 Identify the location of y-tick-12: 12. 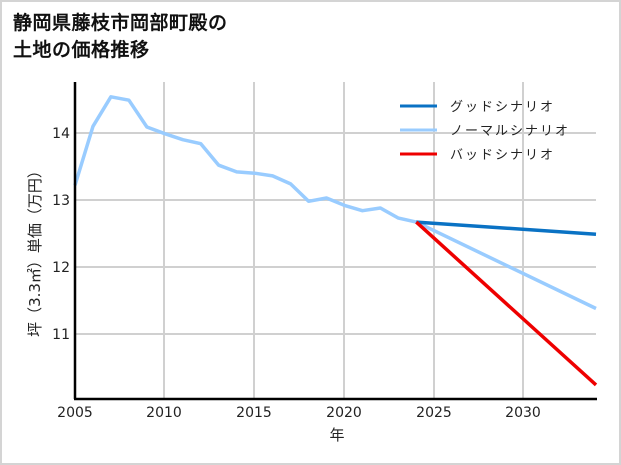
(61, 268).